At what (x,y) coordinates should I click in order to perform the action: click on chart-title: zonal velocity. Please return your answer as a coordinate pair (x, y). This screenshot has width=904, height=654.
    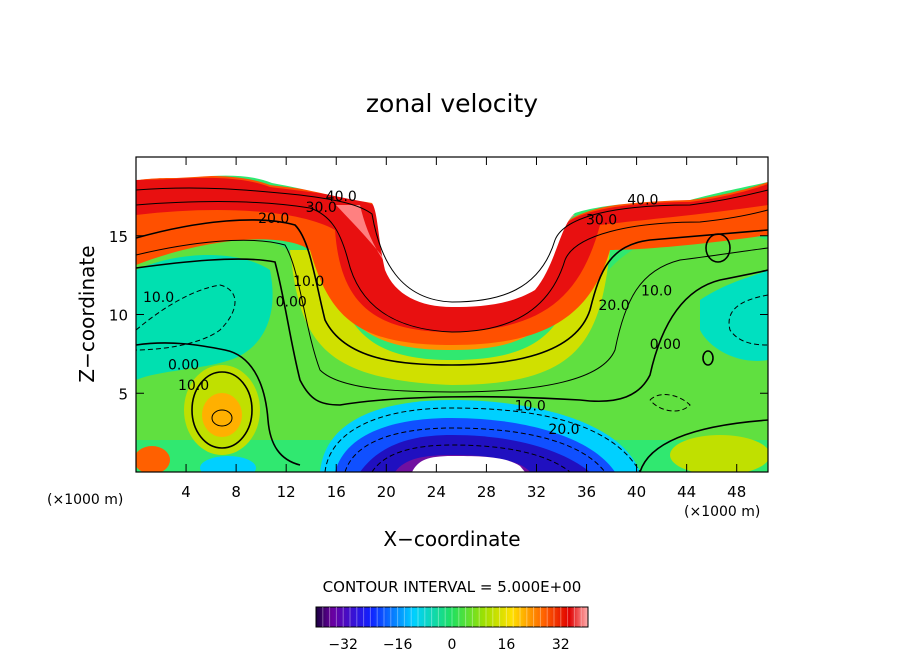
    Looking at the image, I should click on (452, 103).